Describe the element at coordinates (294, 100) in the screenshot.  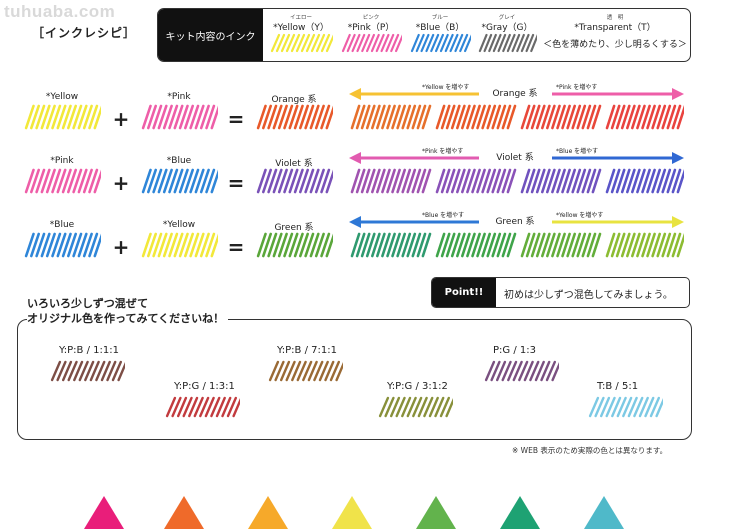
I see `recipe-result-label: Orange 系` at that location.